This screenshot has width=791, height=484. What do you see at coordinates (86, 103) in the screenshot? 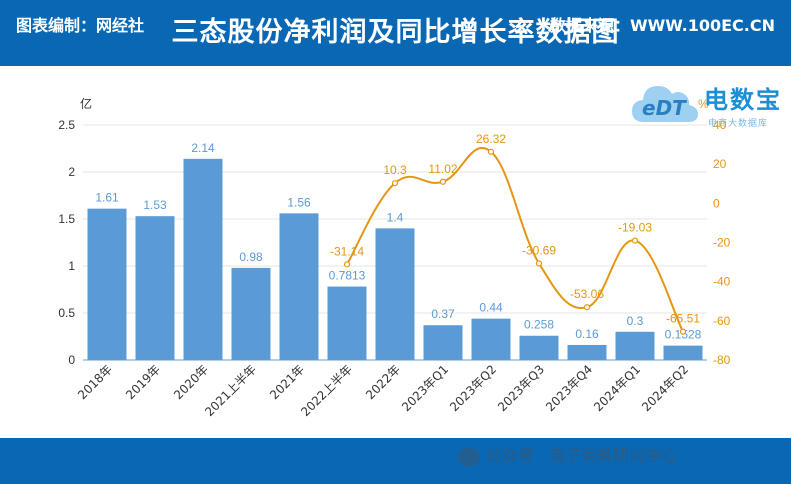
I see `y-left-unit: 亿` at bounding box center [86, 103].